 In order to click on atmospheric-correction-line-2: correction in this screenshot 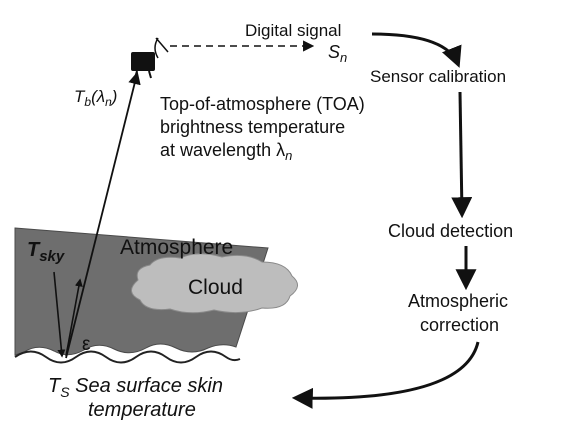, I will do `click(459, 325)`.